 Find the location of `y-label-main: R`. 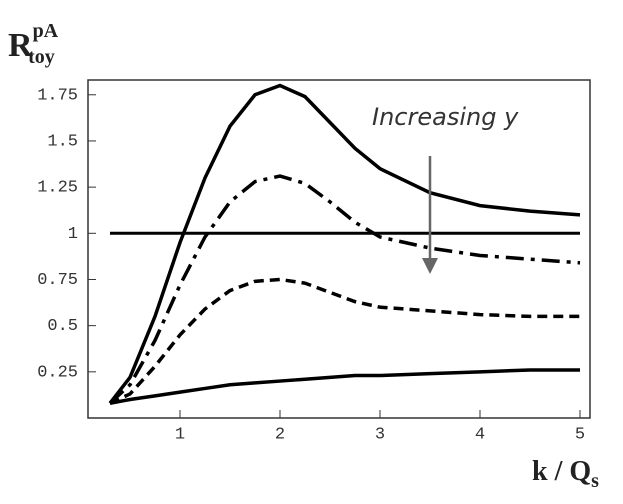

y-label-main: R is located at coordinates (20, 45).